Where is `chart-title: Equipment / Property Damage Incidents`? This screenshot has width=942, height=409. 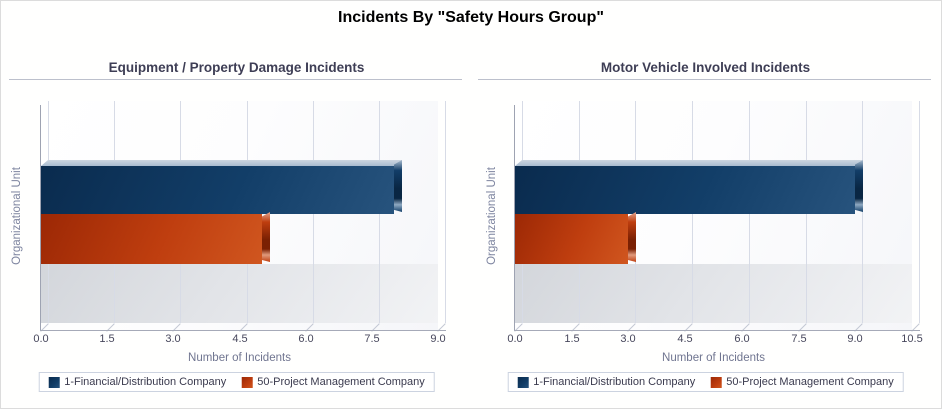
chart-title: Equipment / Property Damage Incidents is located at coordinates (236, 67).